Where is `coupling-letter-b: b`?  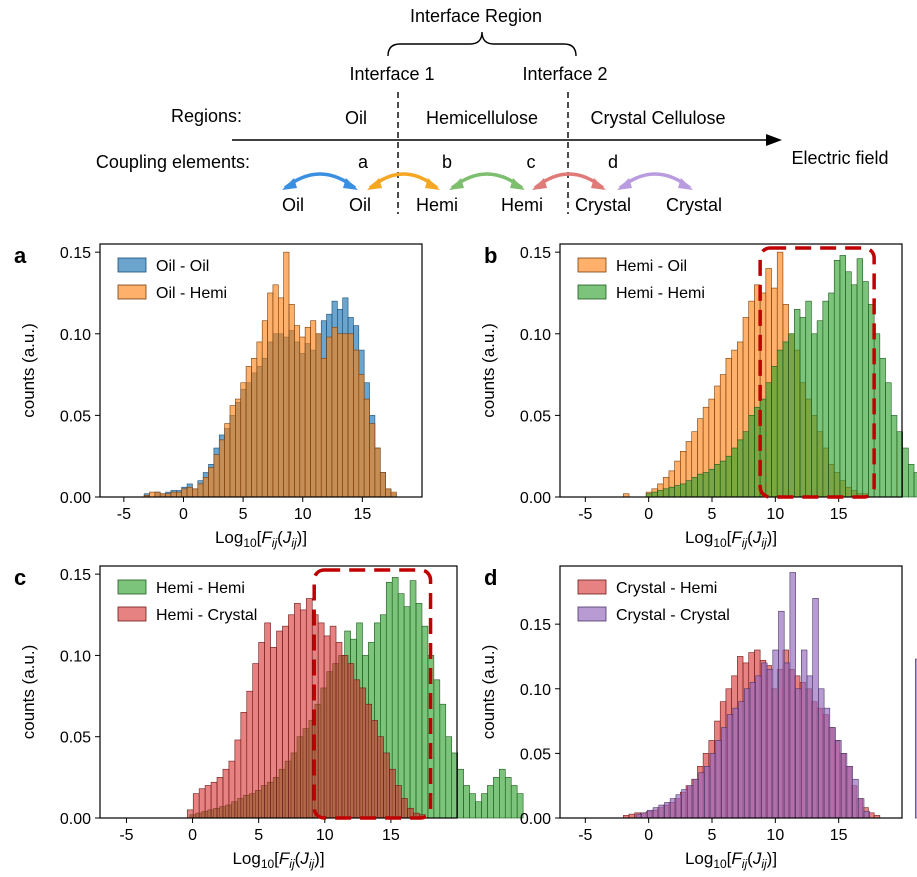
coupling-letter-b: b is located at coordinates (447, 162).